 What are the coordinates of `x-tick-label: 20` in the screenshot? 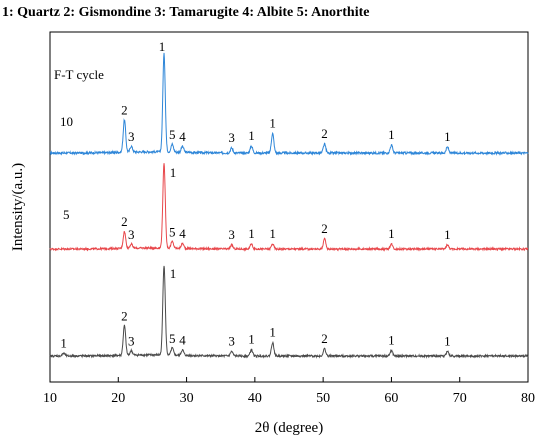 It's located at (118, 398).